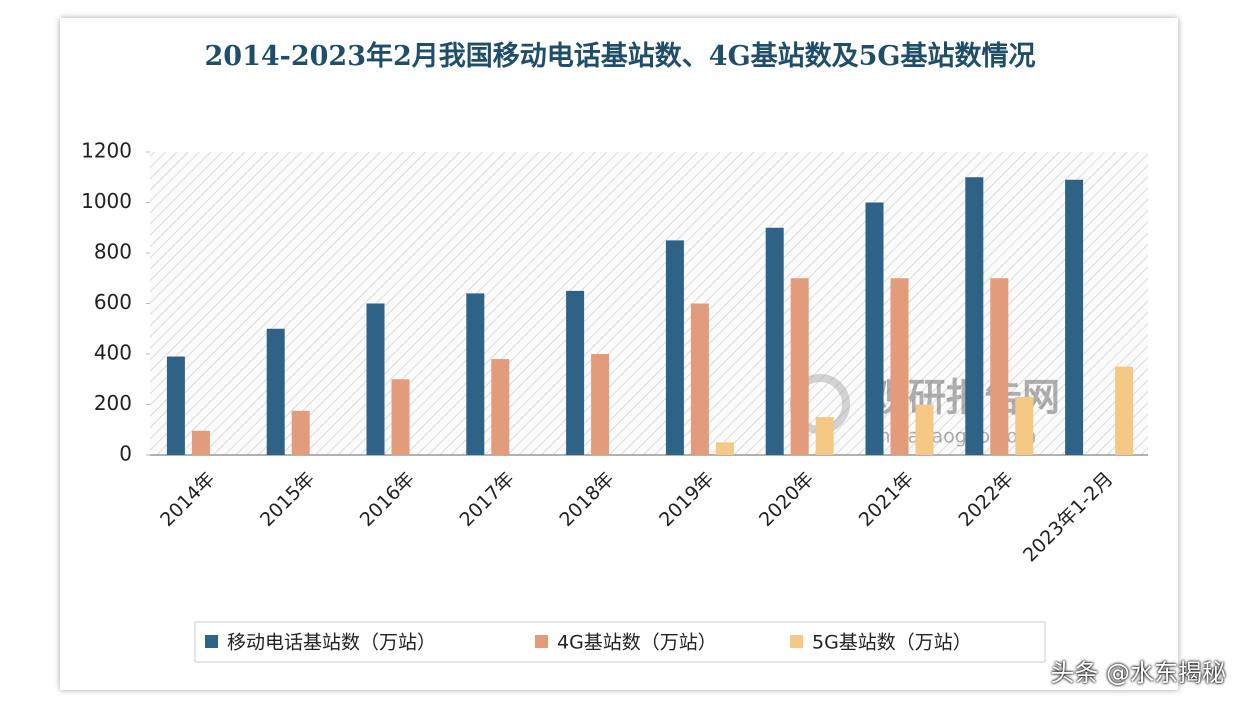  Describe the element at coordinates (487, 499) in the screenshot. I see `x-tick-label: 2017年` at that location.